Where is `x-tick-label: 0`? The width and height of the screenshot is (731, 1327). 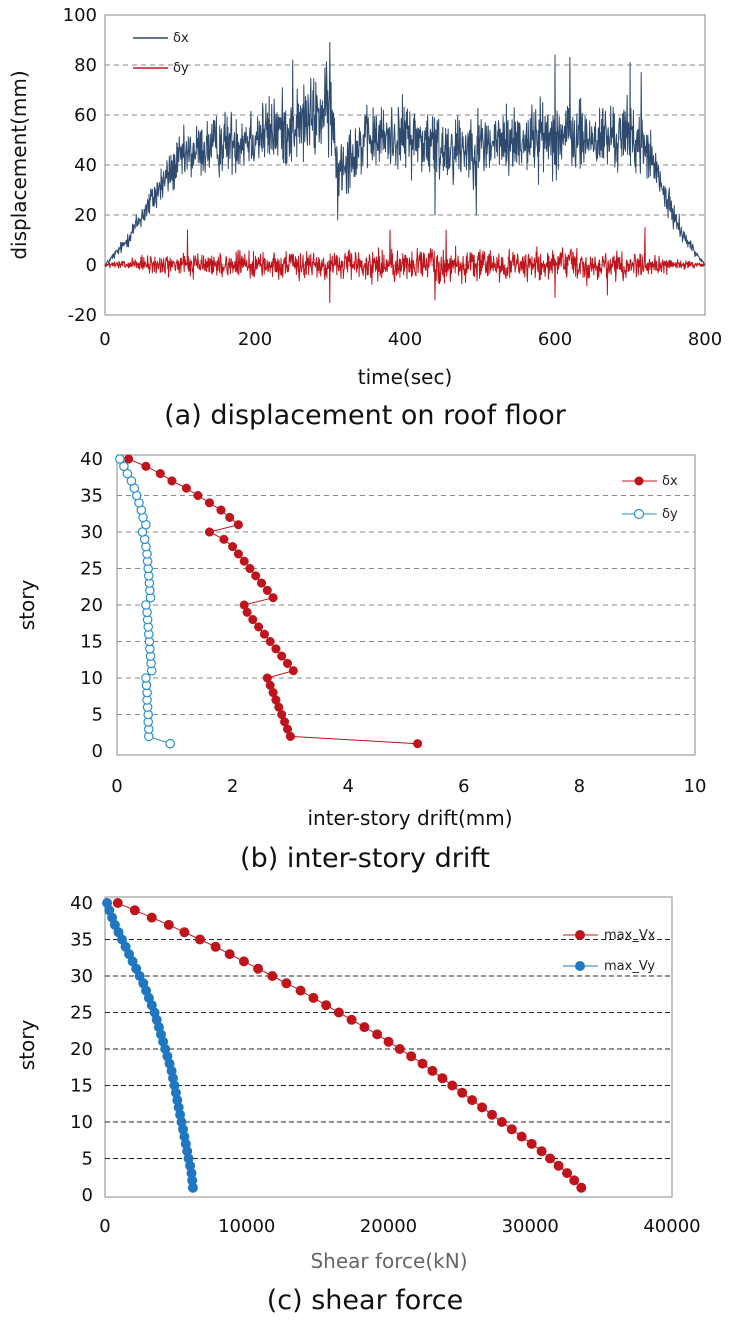
x-tick-label: 0 is located at coordinates (116, 786).